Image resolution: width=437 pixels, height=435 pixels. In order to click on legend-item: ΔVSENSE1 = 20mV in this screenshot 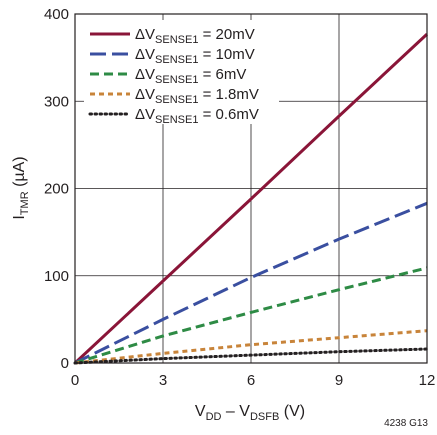, I will do `click(172, 36)`.